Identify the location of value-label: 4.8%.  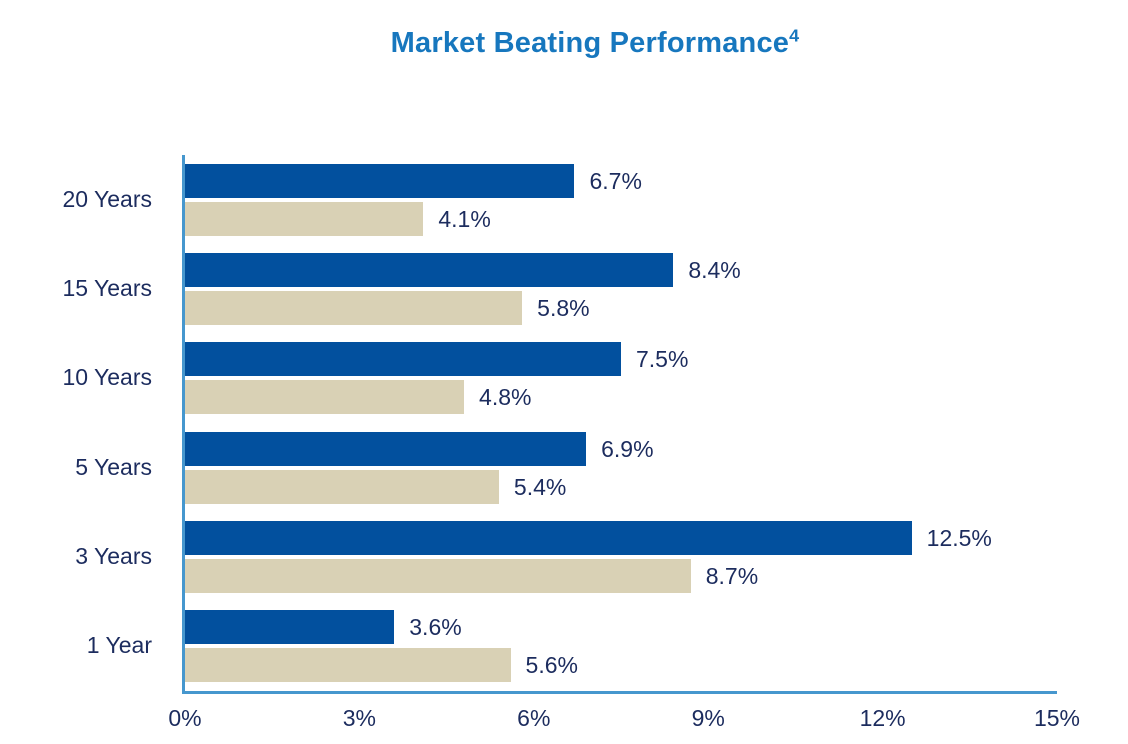
(505, 397).